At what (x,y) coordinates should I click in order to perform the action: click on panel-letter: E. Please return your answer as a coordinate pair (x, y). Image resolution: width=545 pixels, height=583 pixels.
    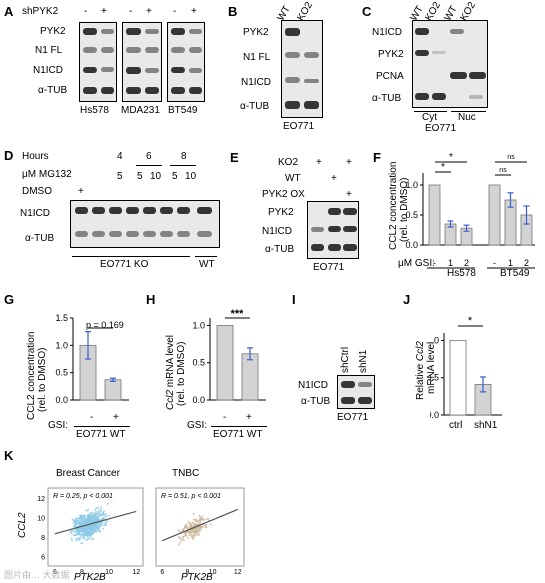
    Looking at the image, I should click on (234, 157).